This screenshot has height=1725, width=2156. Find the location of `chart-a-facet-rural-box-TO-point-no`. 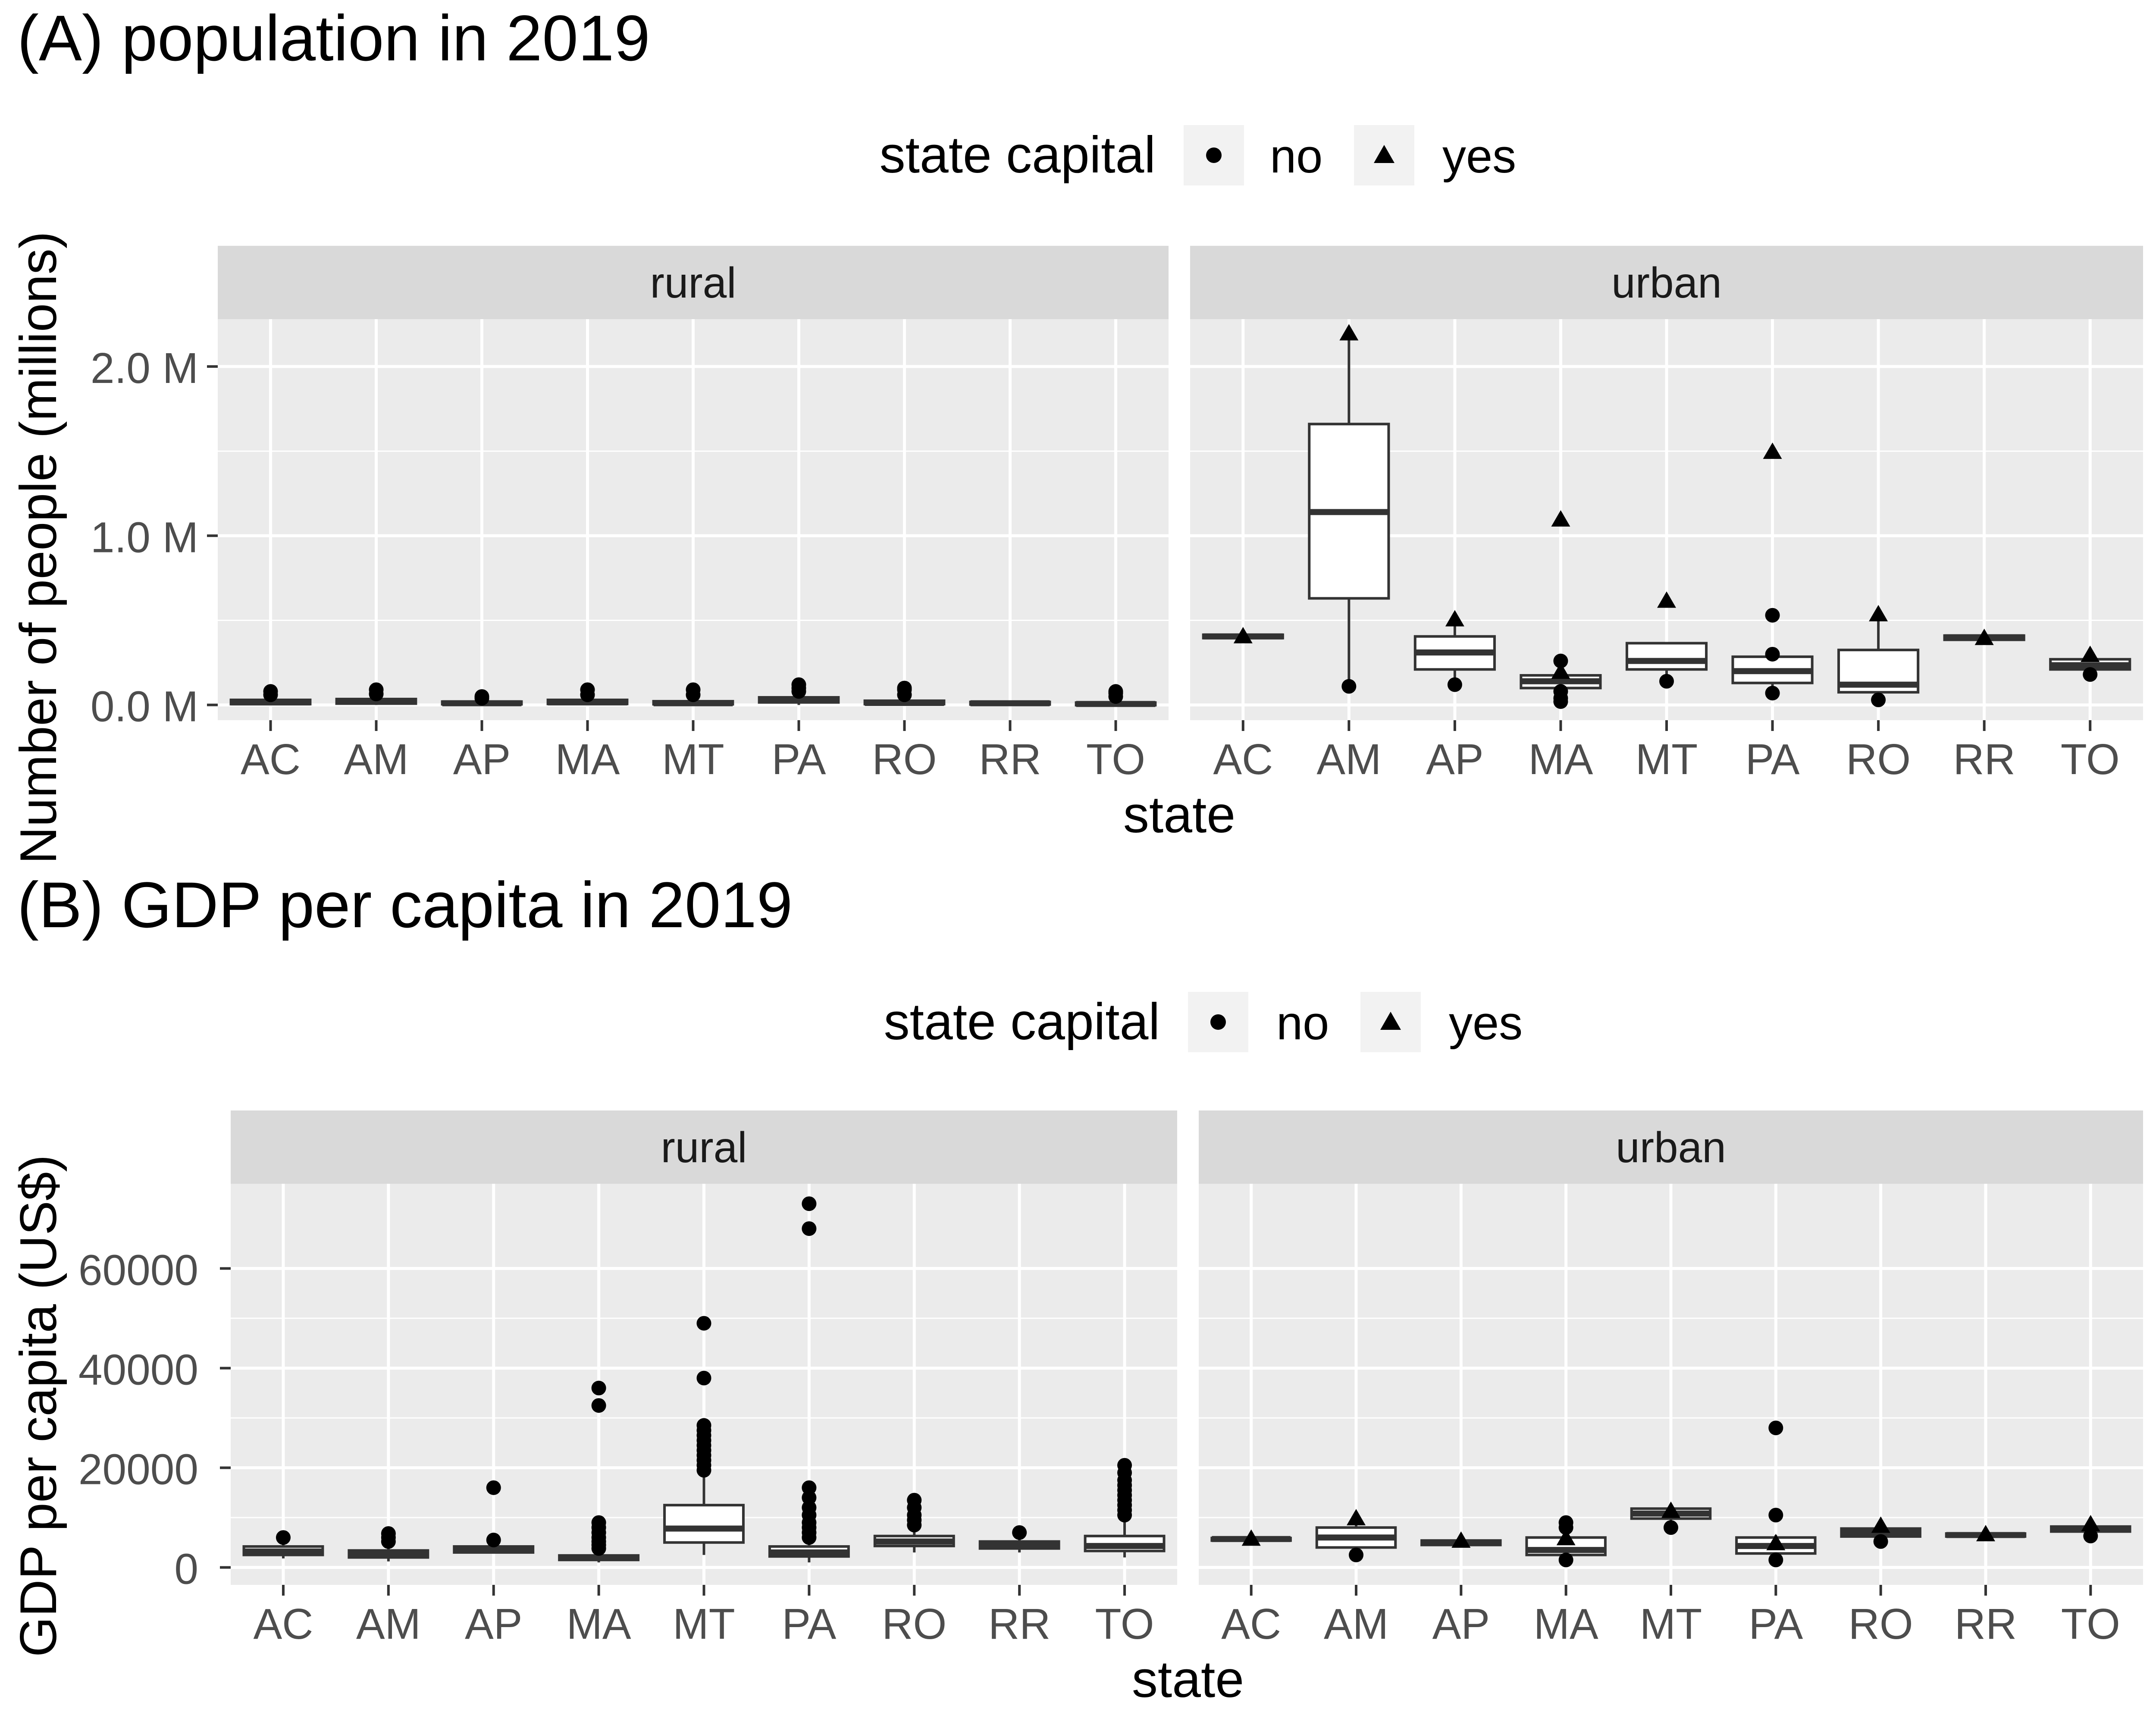

chart-a-facet-rural-box-TO-point-no is located at coordinates (1115, 691).